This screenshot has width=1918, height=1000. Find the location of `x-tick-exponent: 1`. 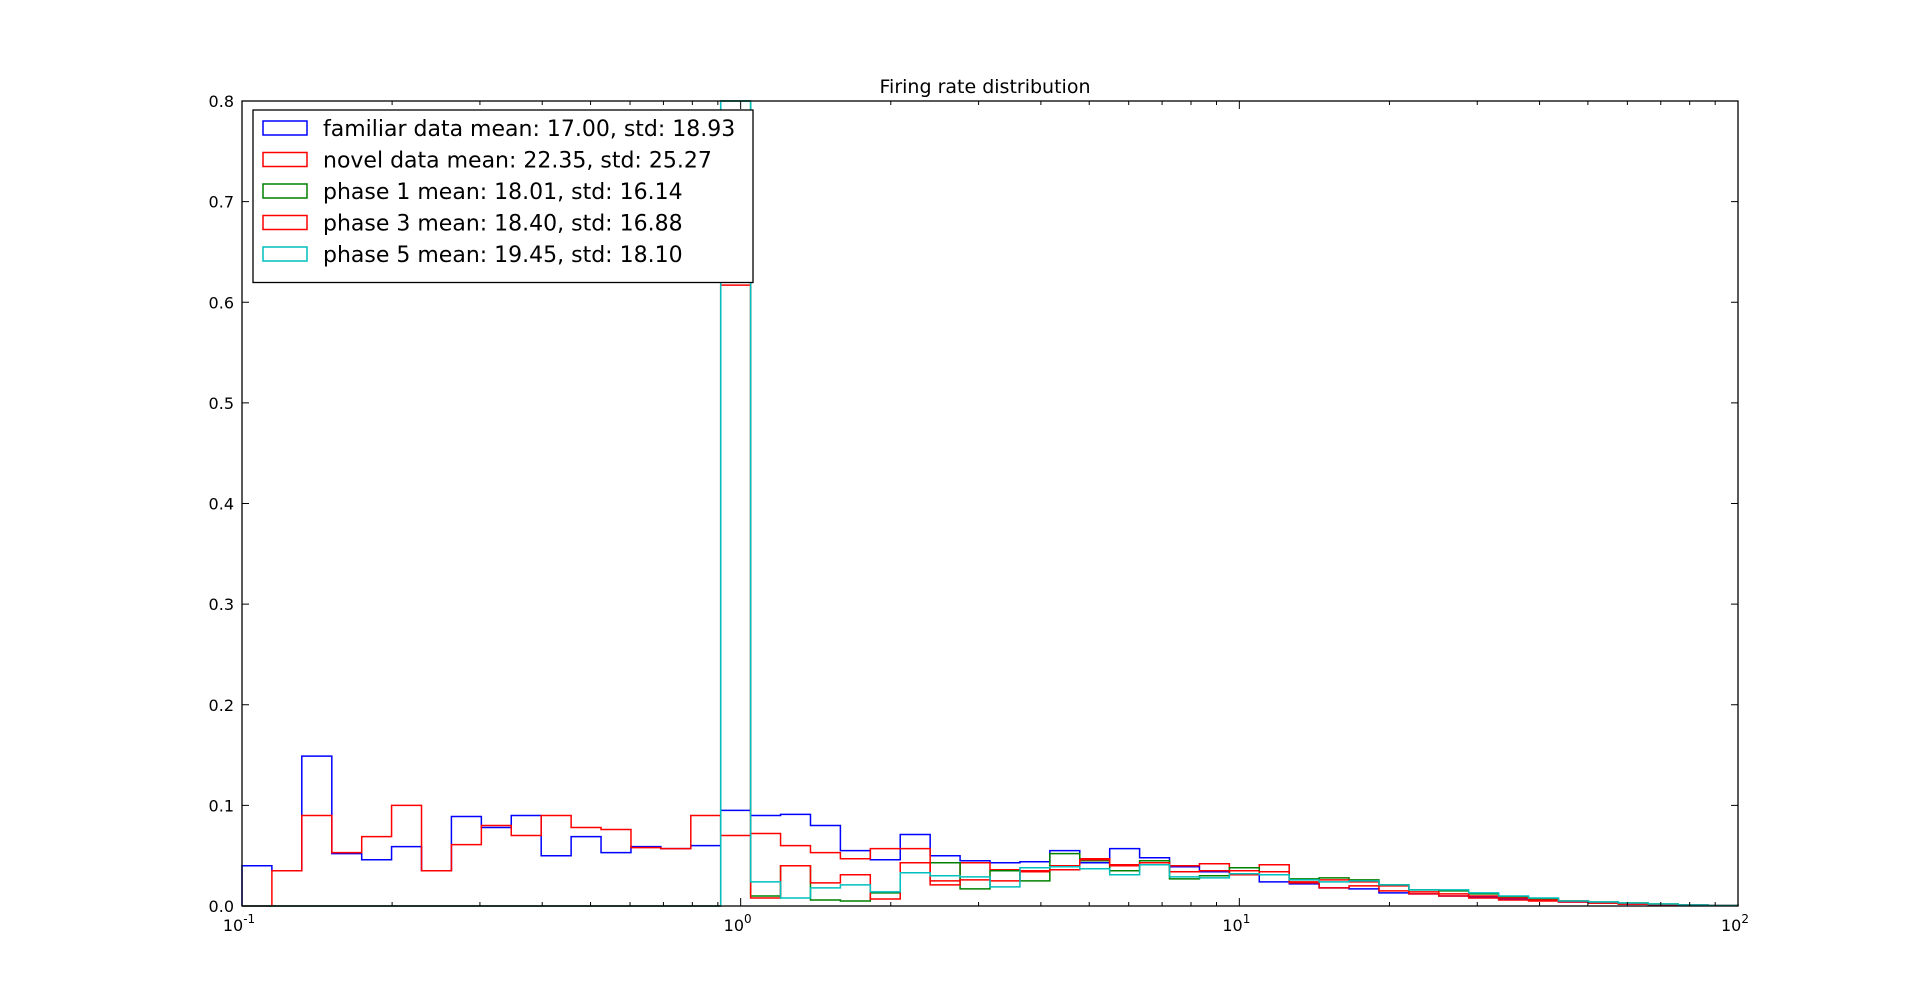

x-tick-exponent: 1 is located at coordinates (1247, 919).